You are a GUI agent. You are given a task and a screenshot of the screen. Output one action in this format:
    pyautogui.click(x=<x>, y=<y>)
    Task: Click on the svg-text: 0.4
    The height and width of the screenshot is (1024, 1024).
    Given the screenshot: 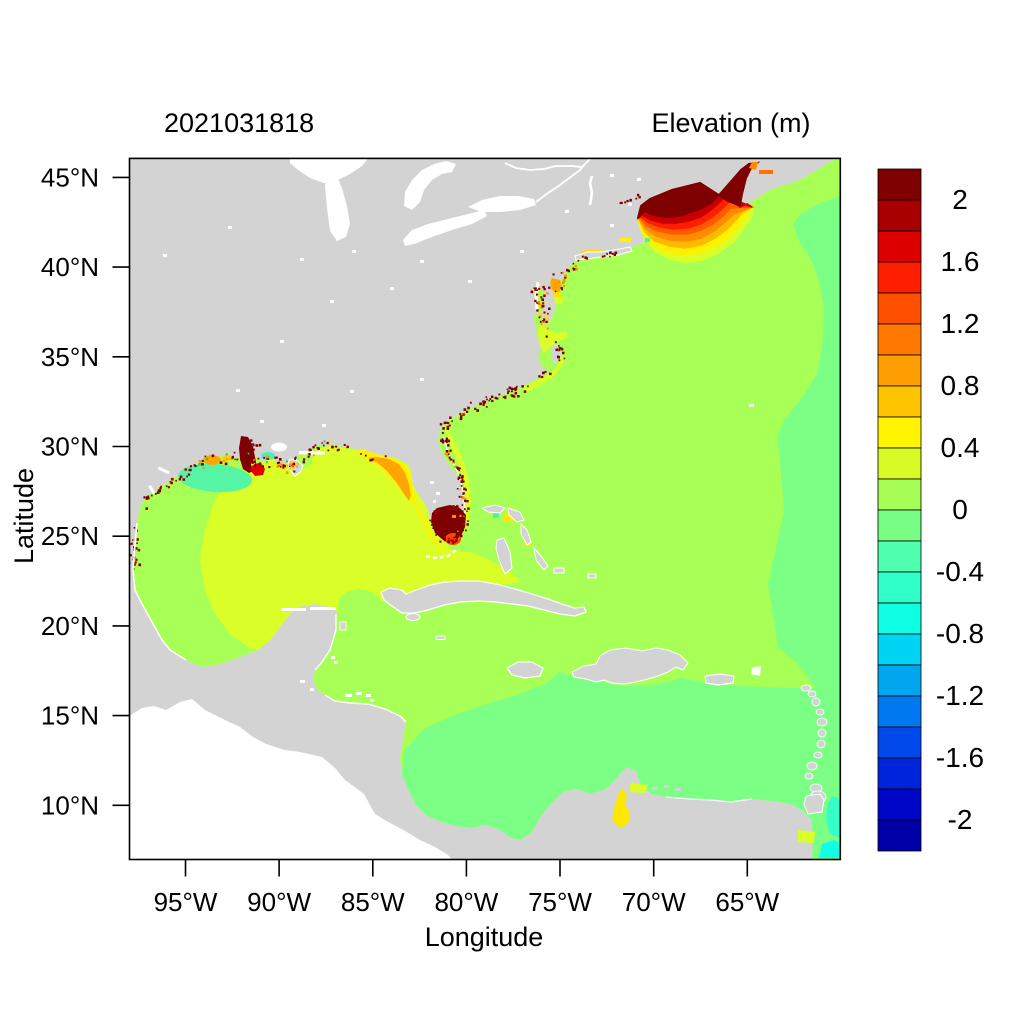 What is the action you would take?
    pyautogui.click(x=960, y=447)
    